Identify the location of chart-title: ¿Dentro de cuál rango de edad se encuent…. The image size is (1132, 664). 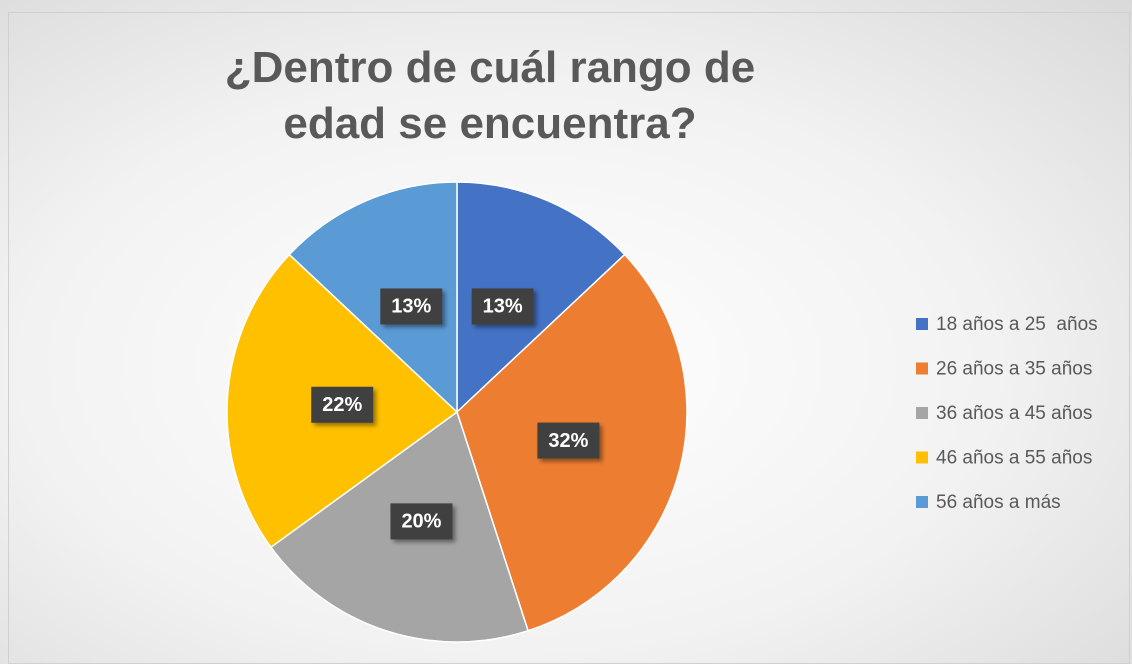
(490, 95).